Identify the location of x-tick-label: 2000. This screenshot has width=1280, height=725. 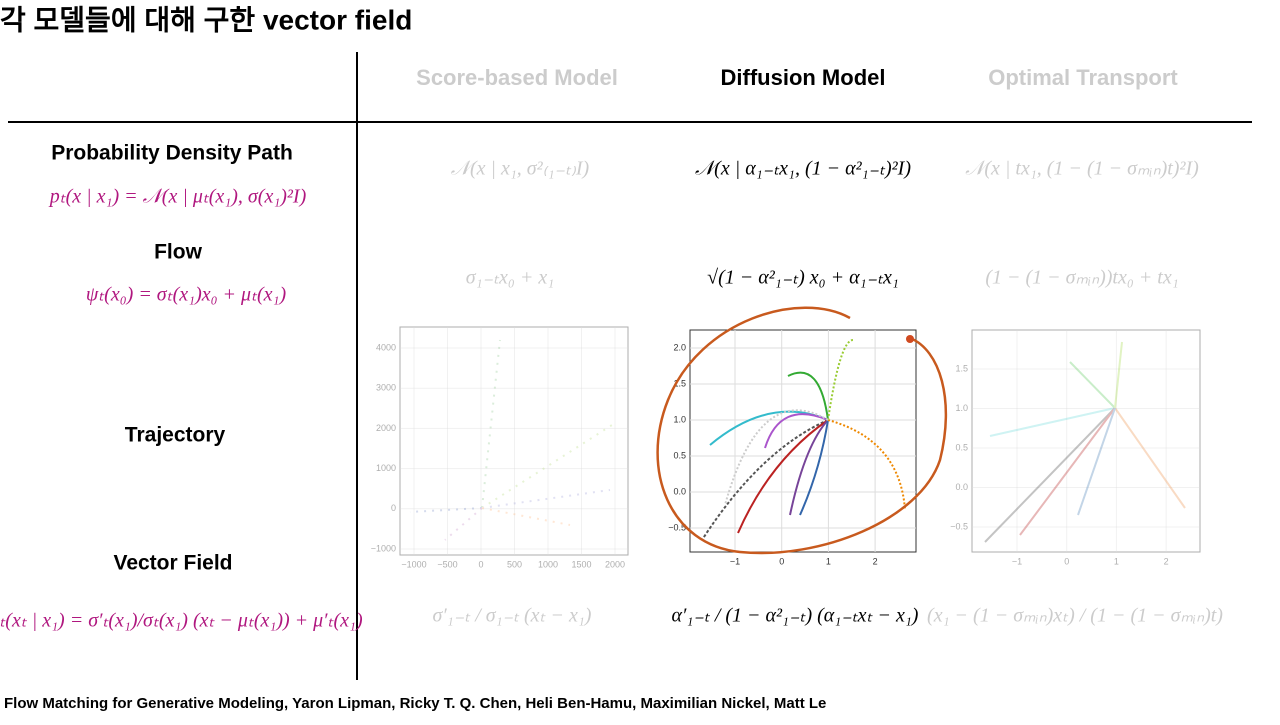
(615, 564).